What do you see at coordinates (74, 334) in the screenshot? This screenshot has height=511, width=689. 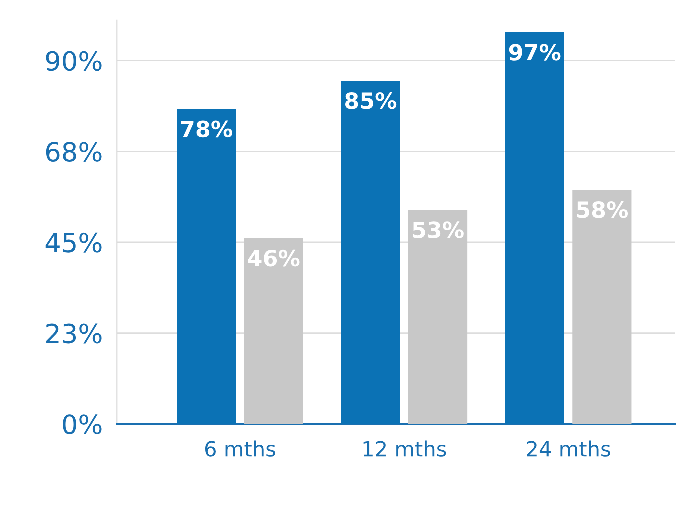 I see `y-tick-label: 23%` at bounding box center [74, 334].